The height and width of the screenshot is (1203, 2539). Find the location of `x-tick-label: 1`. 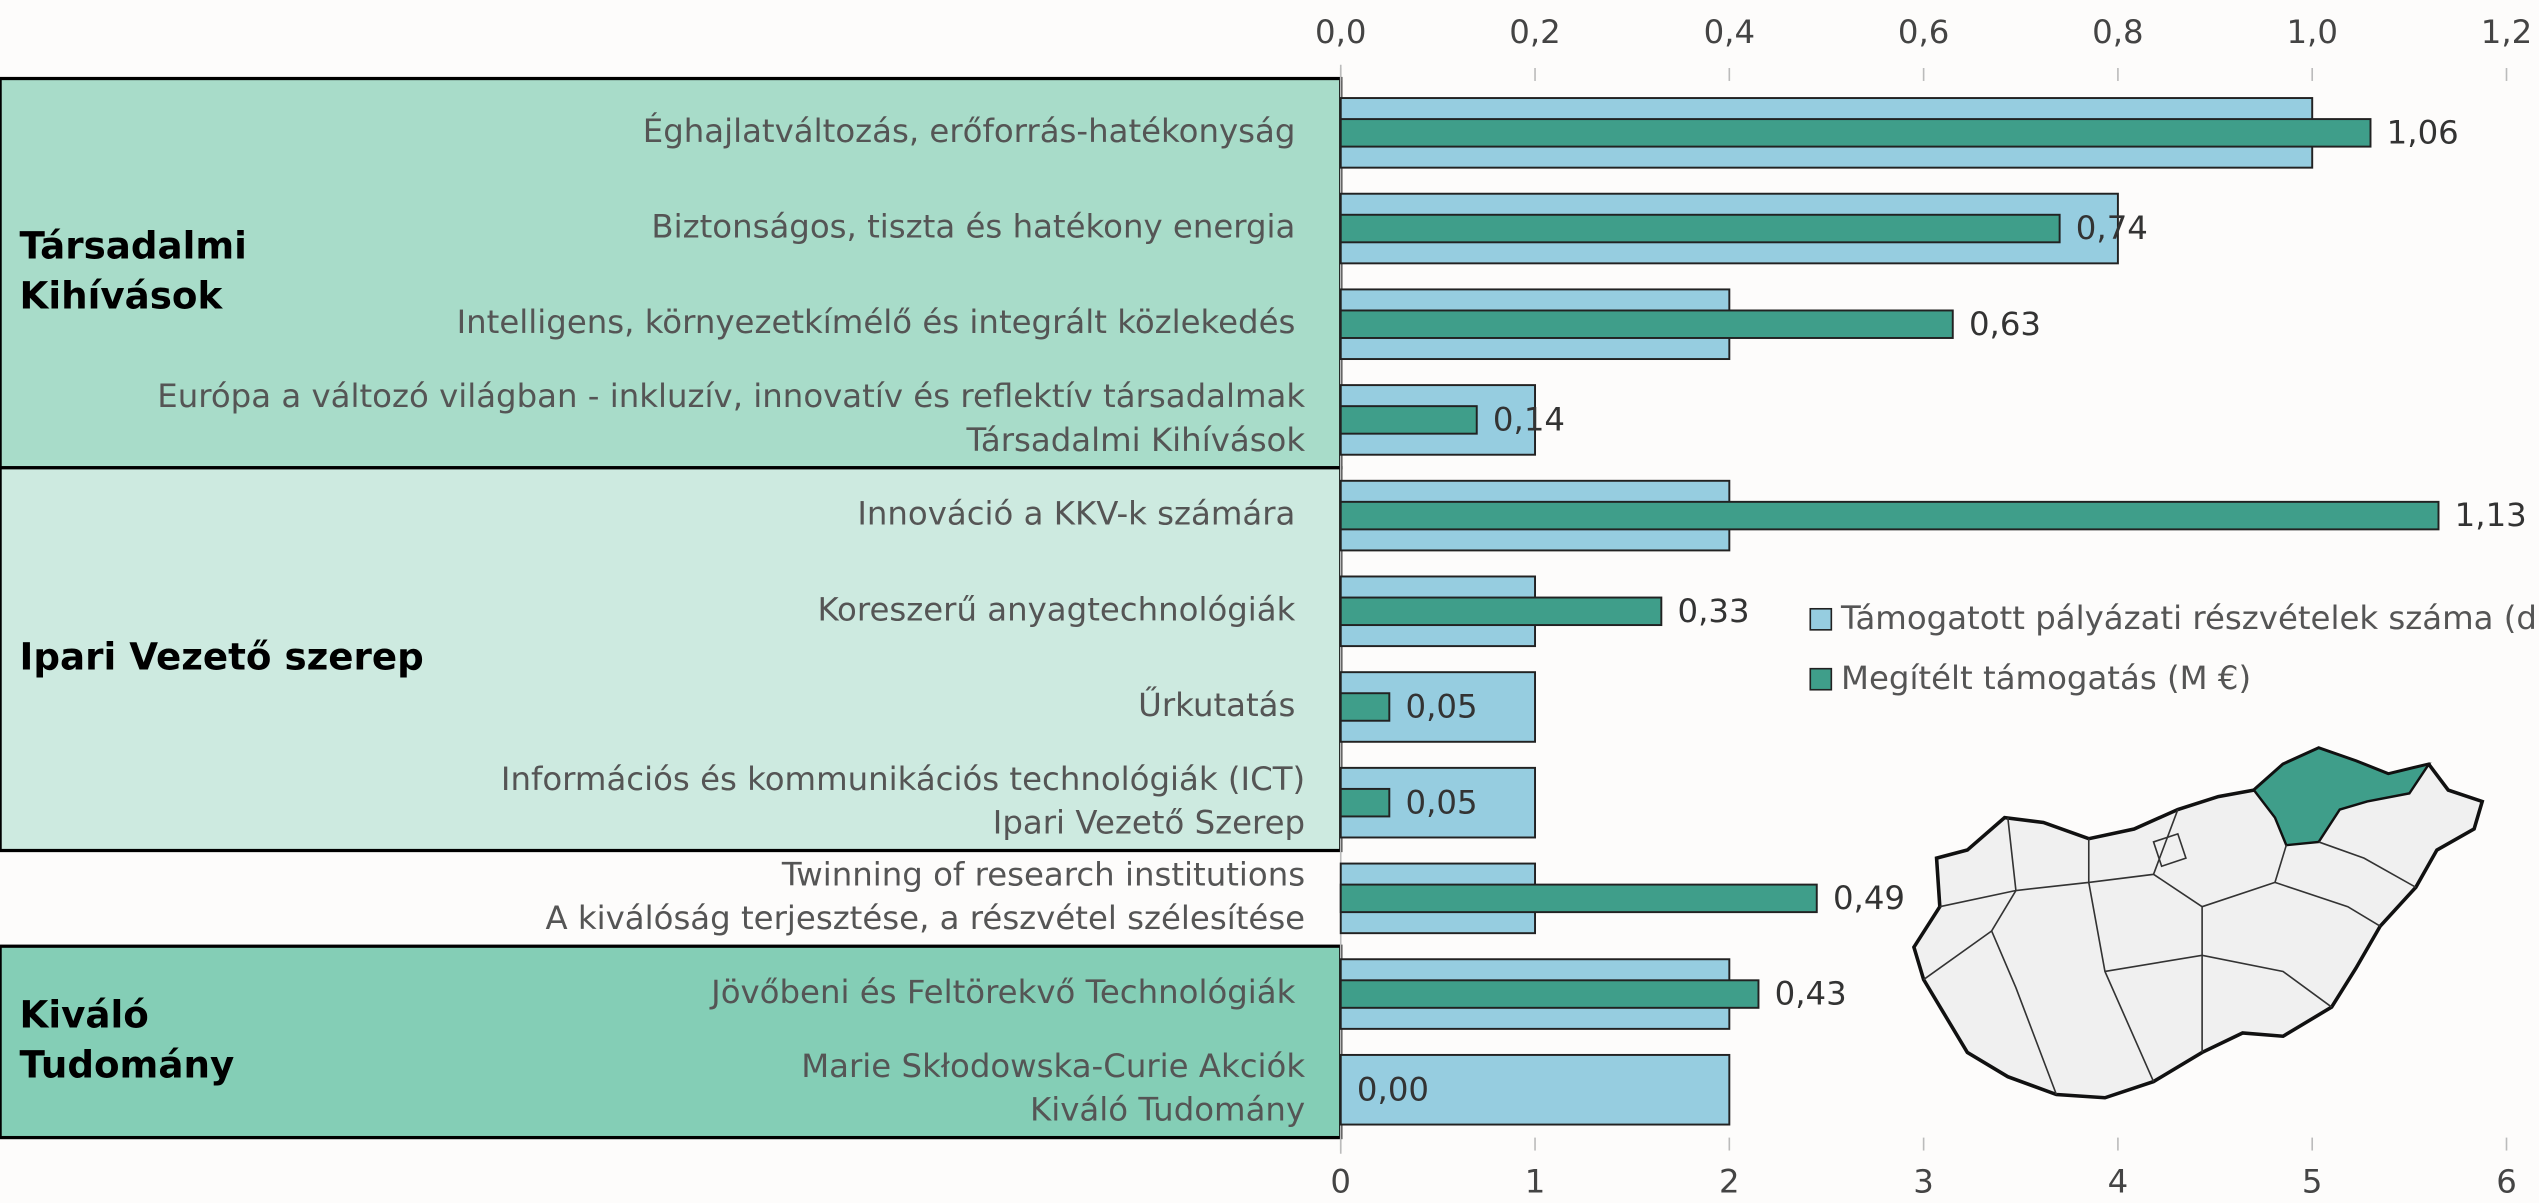

x-tick-label: 1 is located at coordinates (1535, 1182).